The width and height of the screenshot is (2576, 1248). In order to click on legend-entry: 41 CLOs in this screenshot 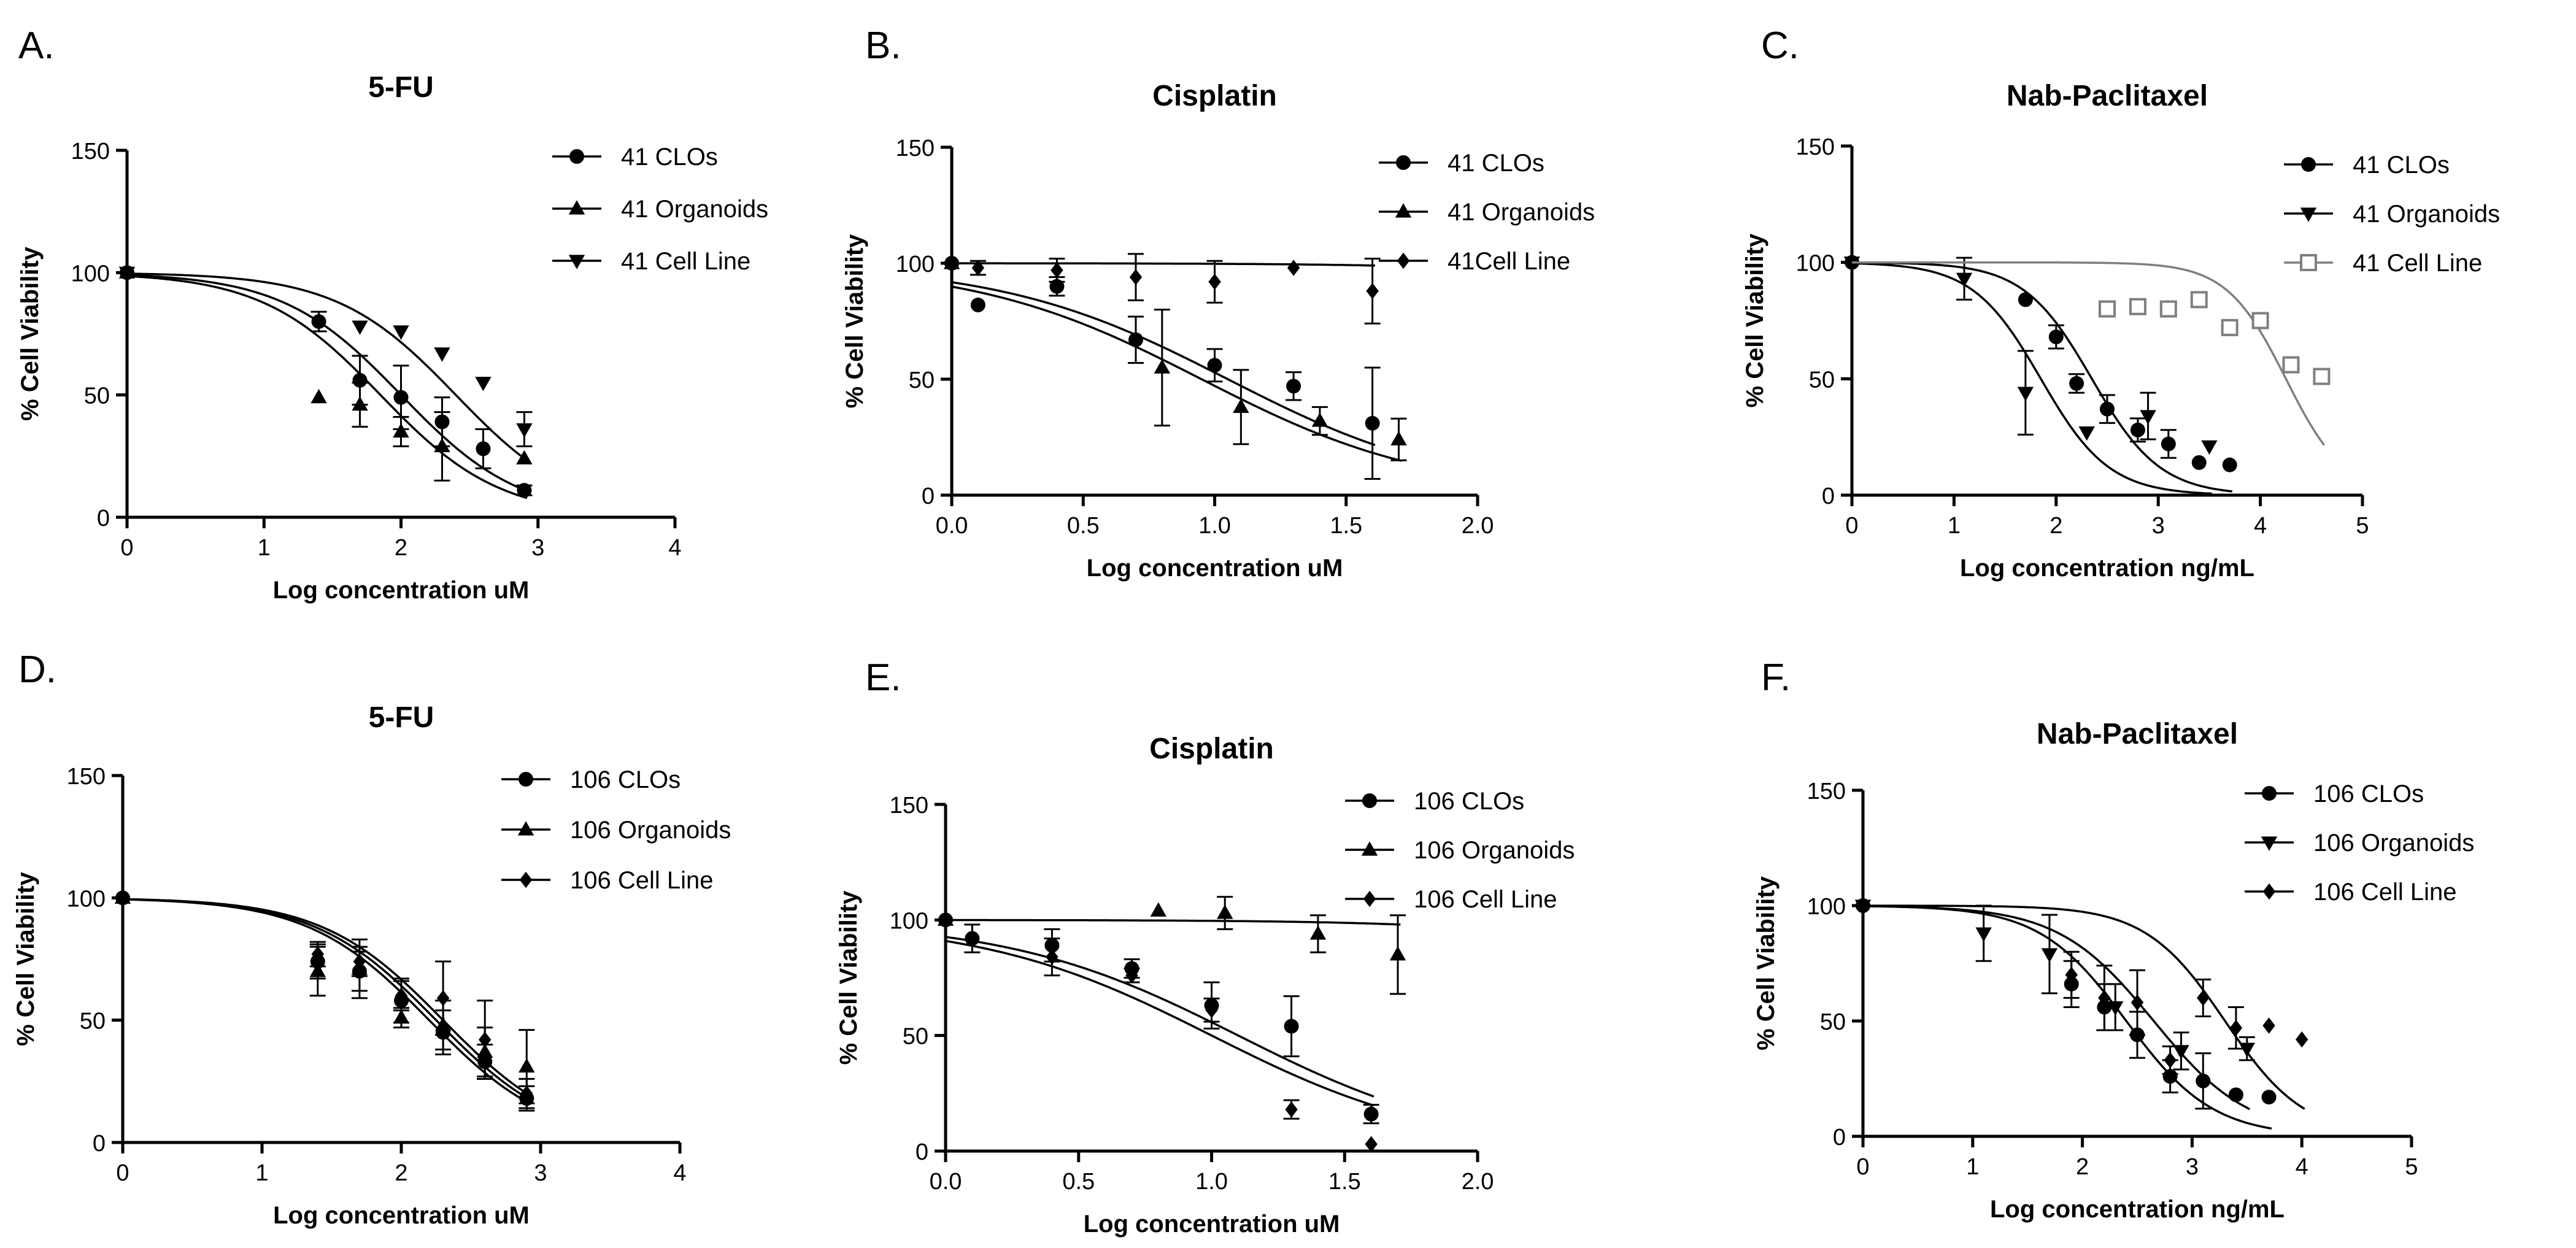, I will do `click(635, 157)`.